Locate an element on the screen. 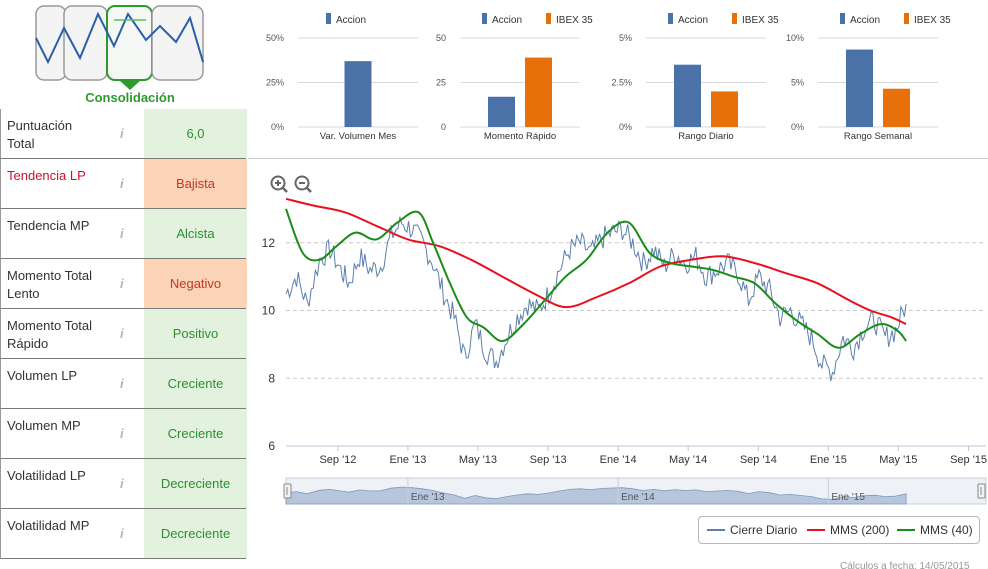 The image size is (988, 569). metric-value: Negativo is located at coordinates (195, 283).